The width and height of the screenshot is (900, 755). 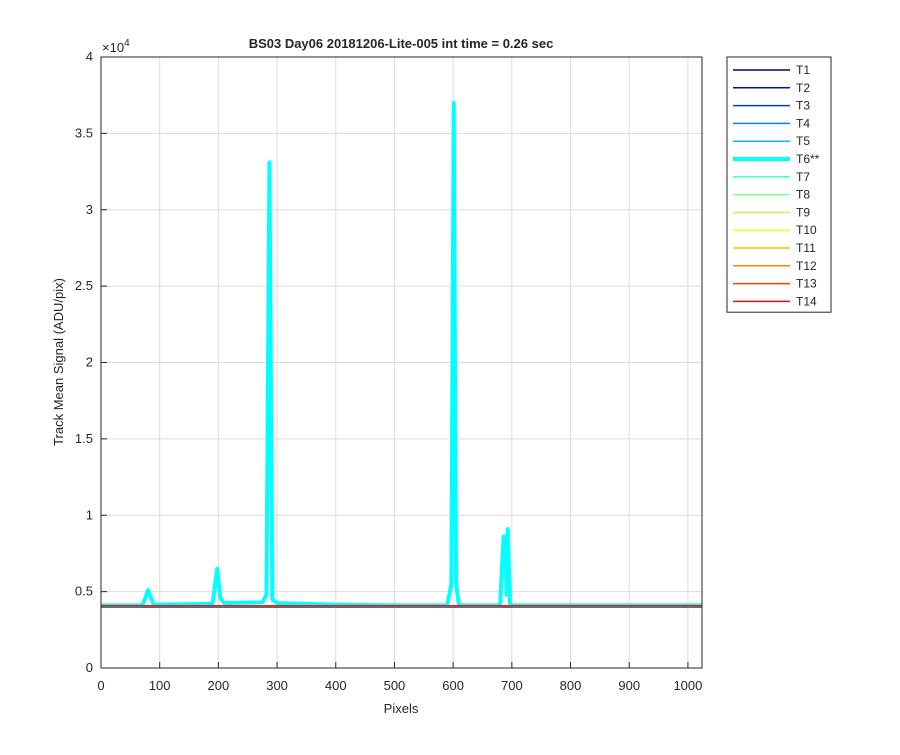 What do you see at coordinates (803, 88) in the screenshot?
I see `legend-label: T2` at bounding box center [803, 88].